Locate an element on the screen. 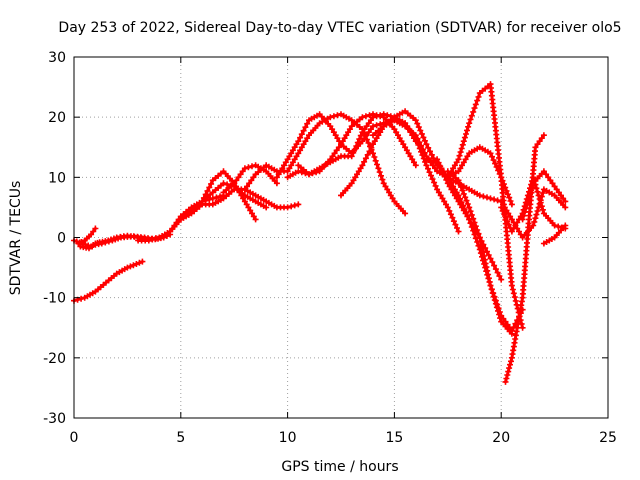 The width and height of the screenshot is (640, 480). y-tick-label: 20 is located at coordinates (57, 118).